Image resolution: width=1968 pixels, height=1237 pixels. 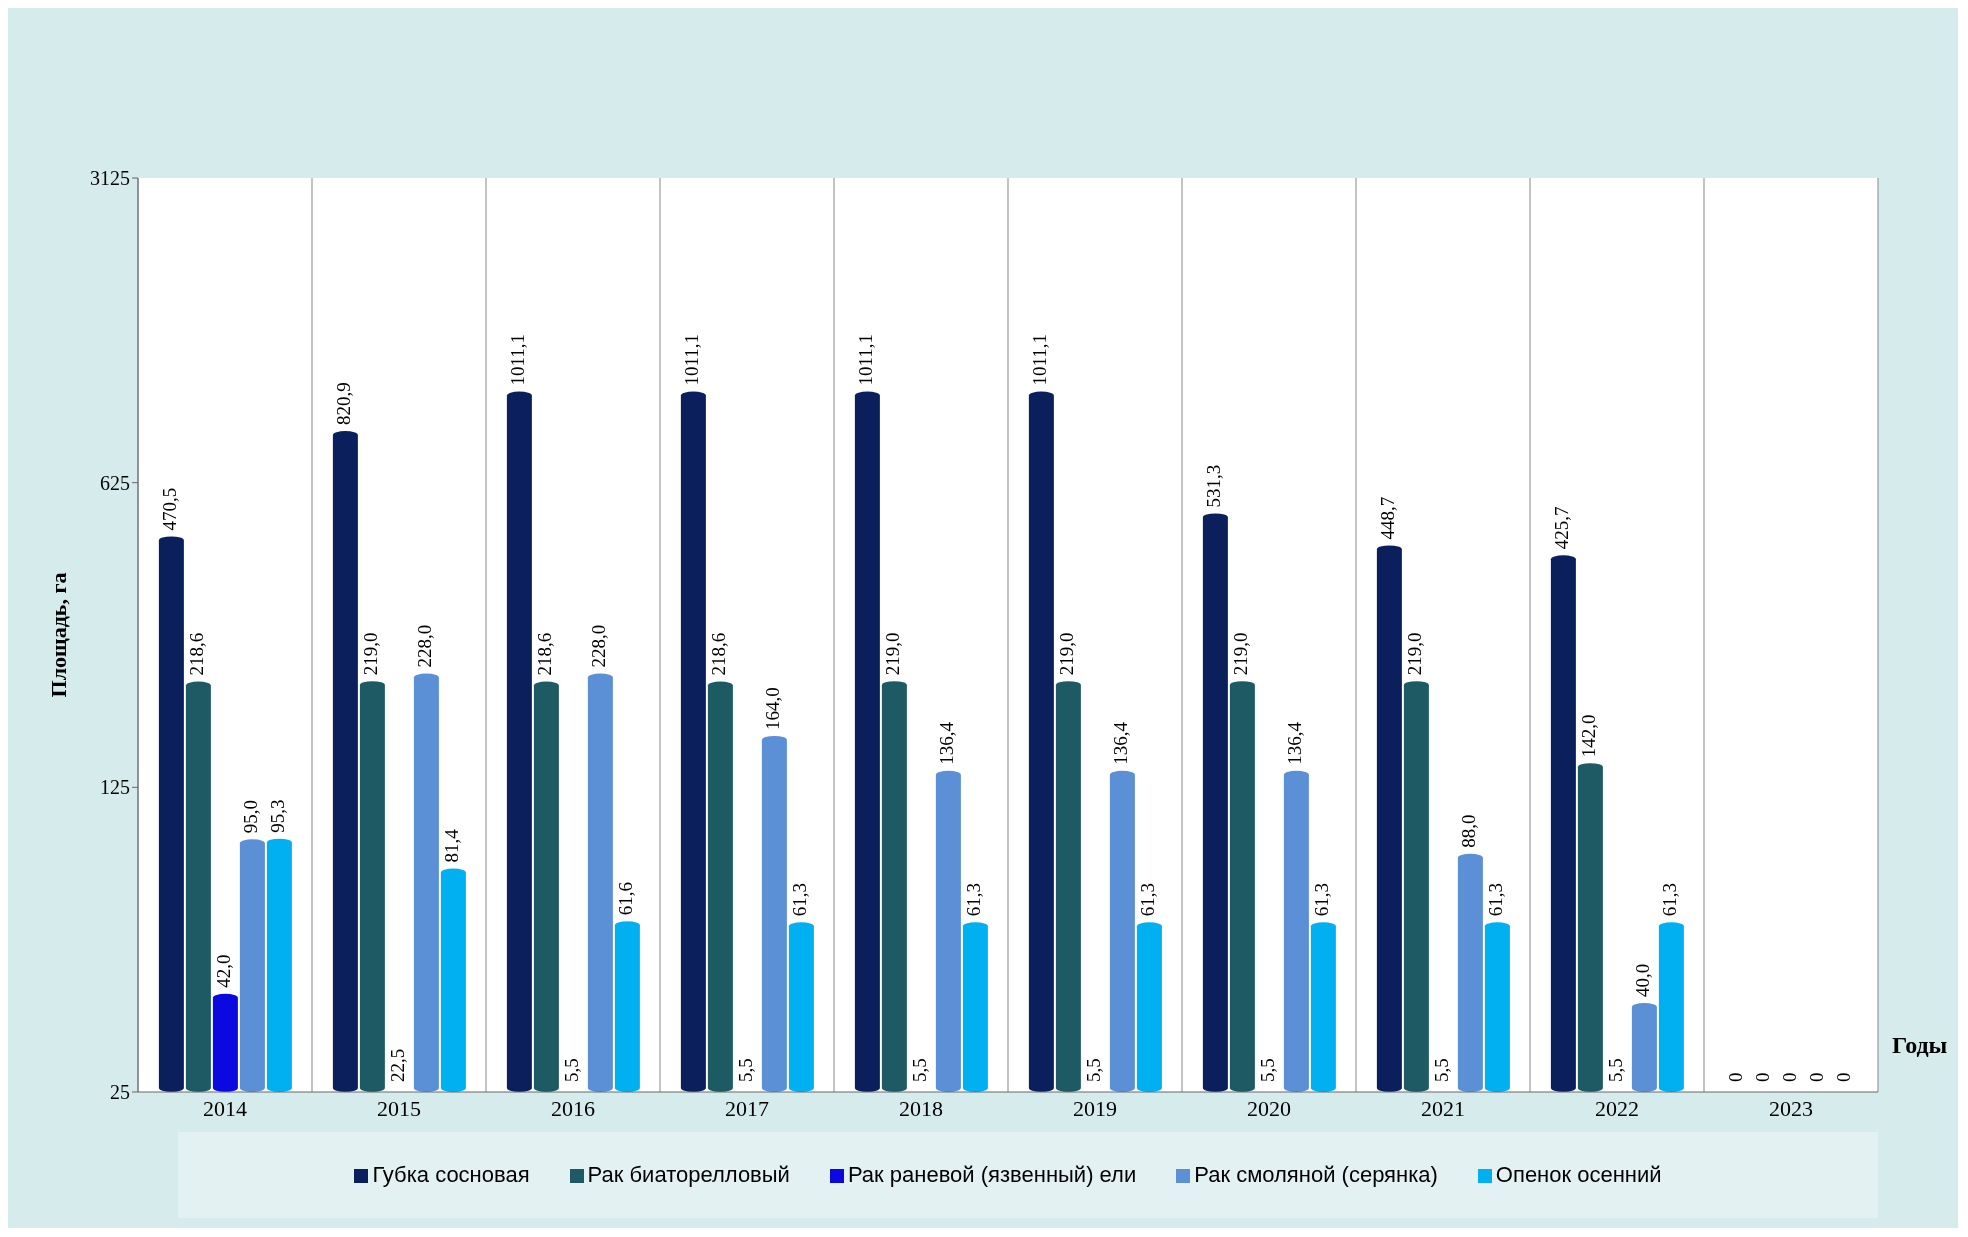 I want to click on x-tick-label: 2017, so click(x=747, y=1108).